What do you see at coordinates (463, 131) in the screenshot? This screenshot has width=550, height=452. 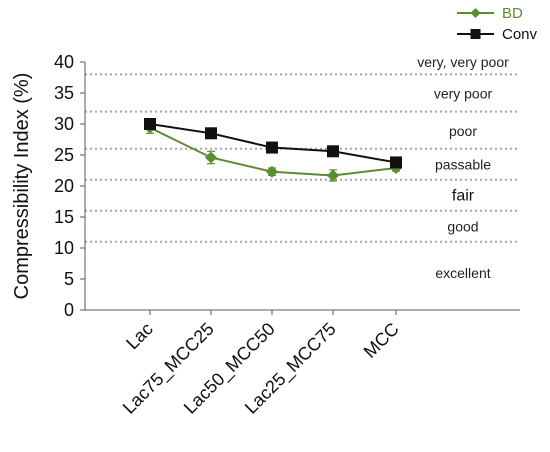 I see `band-label-poor: poor` at bounding box center [463, 131].